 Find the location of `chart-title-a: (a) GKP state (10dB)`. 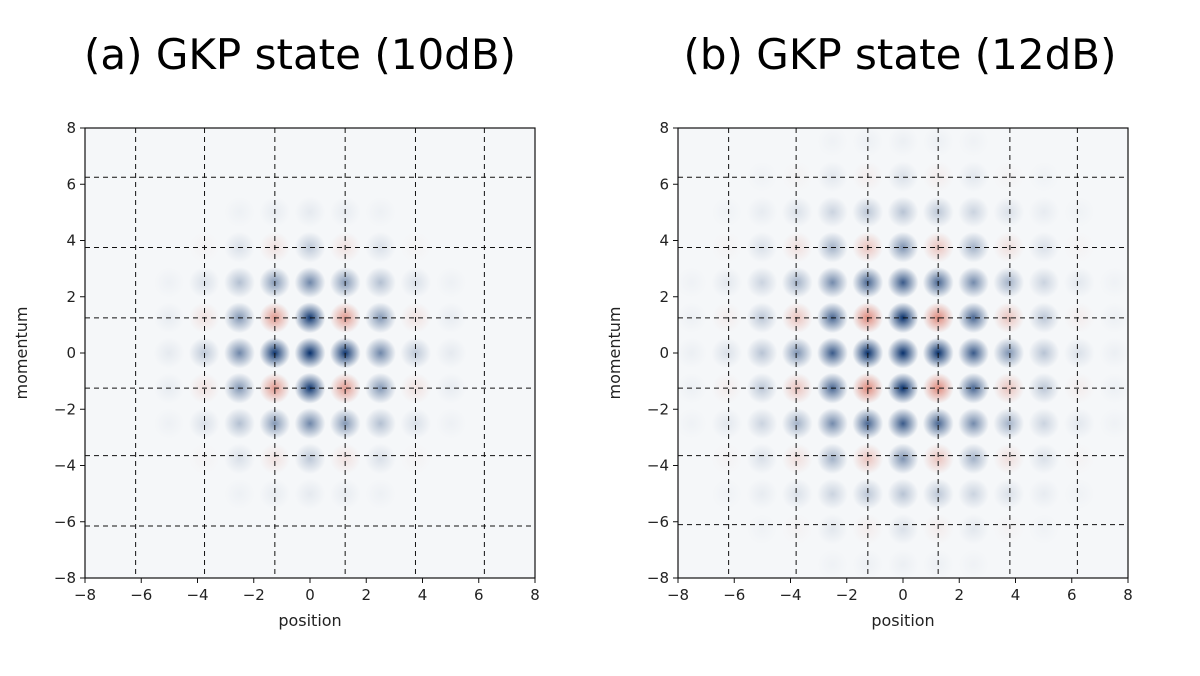

chart-title-a: (a) GKP state (10dB) is located at coordinates (300, 54).